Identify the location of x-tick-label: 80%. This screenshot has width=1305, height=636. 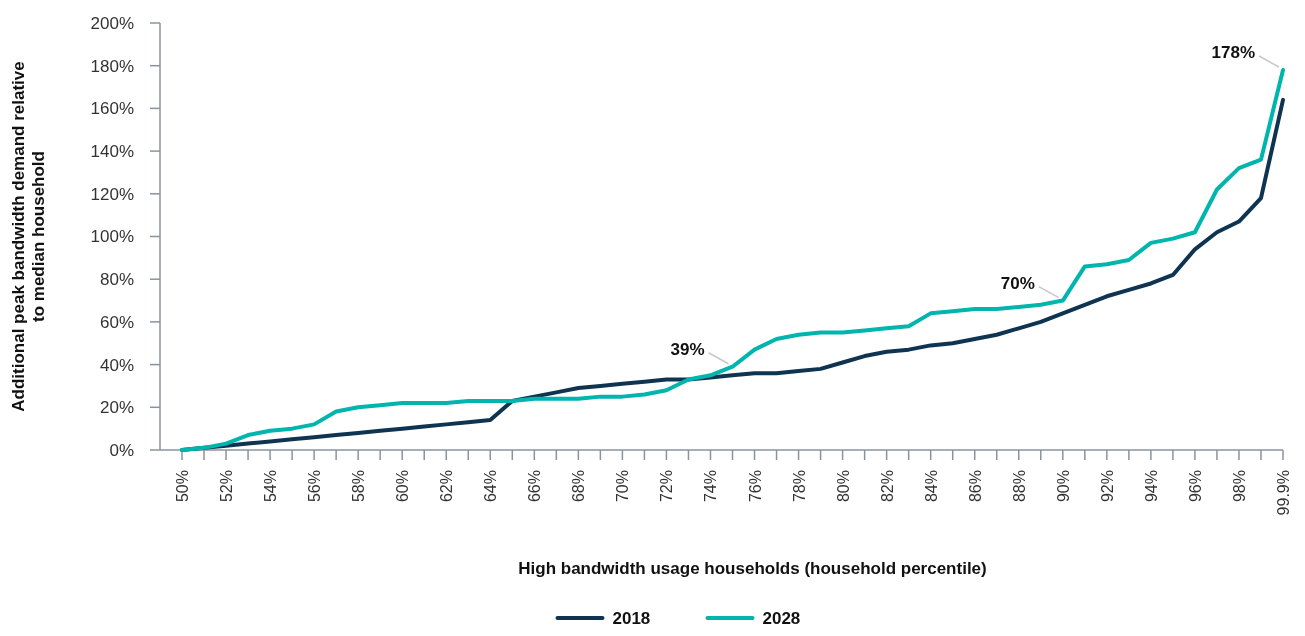
(843, 486).